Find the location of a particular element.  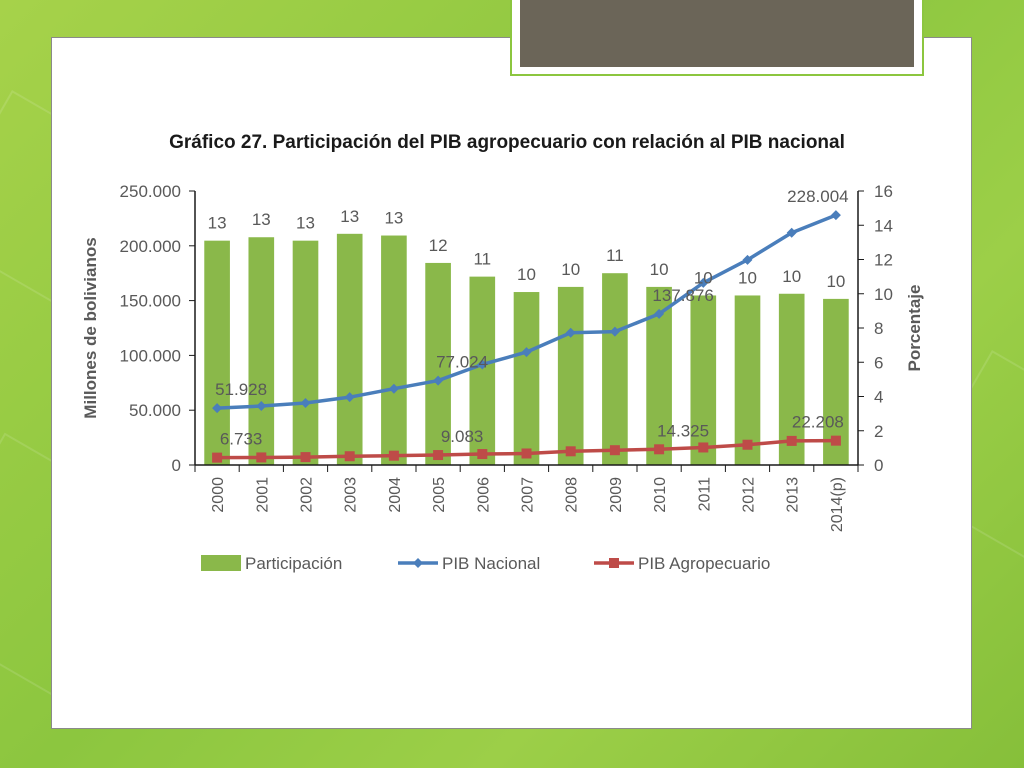

data-label: 14.325 is located at coordinates (683, 430).